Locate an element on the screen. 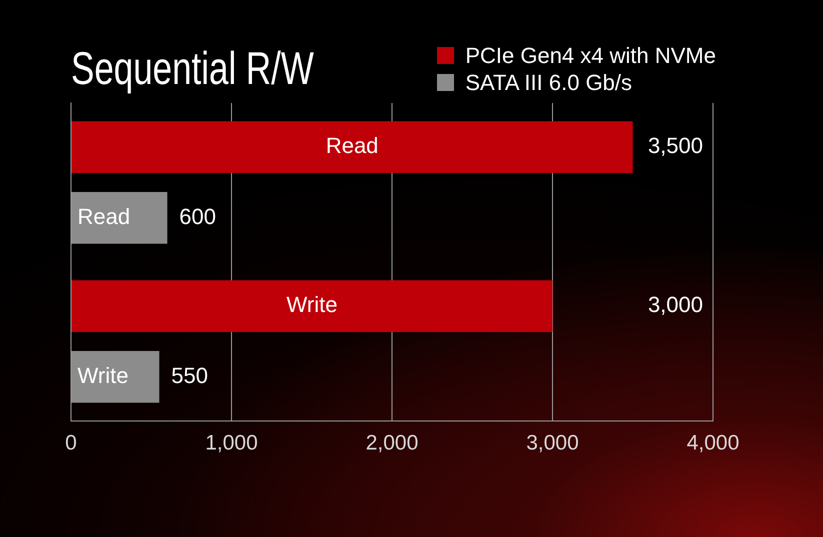 The height and width of the screenshot is (537, 823). category-label: Write is located at coordinates (312, 305).